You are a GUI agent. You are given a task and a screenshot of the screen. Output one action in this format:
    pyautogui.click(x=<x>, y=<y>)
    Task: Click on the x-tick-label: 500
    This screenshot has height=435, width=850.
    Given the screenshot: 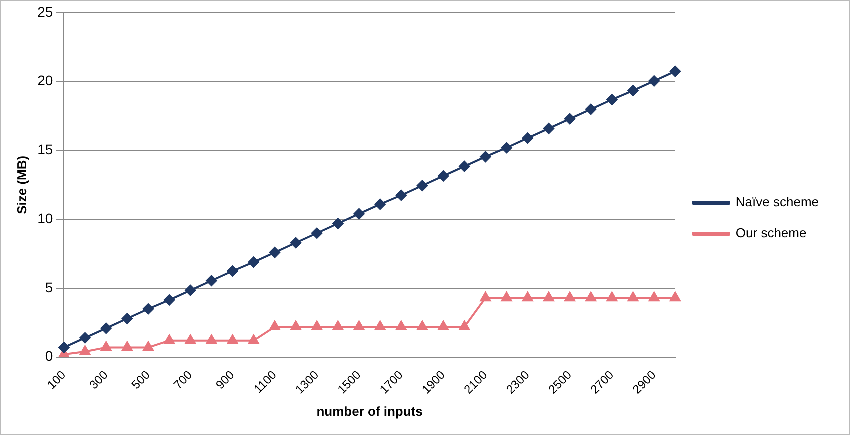 What is the action you would take?
    pyautogui.click(x=141, y=380)
    